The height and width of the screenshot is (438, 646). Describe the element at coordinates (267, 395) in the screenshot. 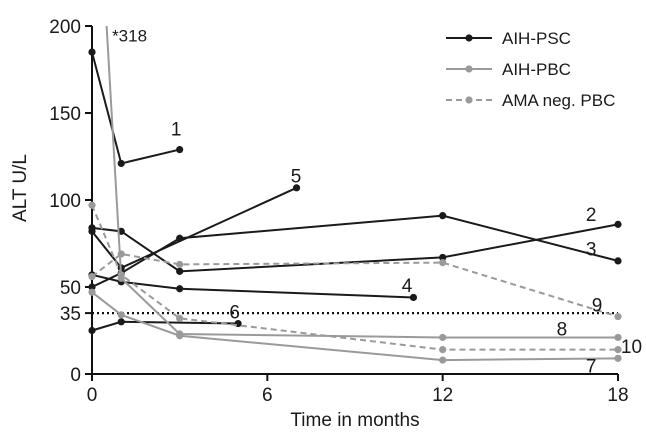

I see `x-tick-label: 6` at that location.